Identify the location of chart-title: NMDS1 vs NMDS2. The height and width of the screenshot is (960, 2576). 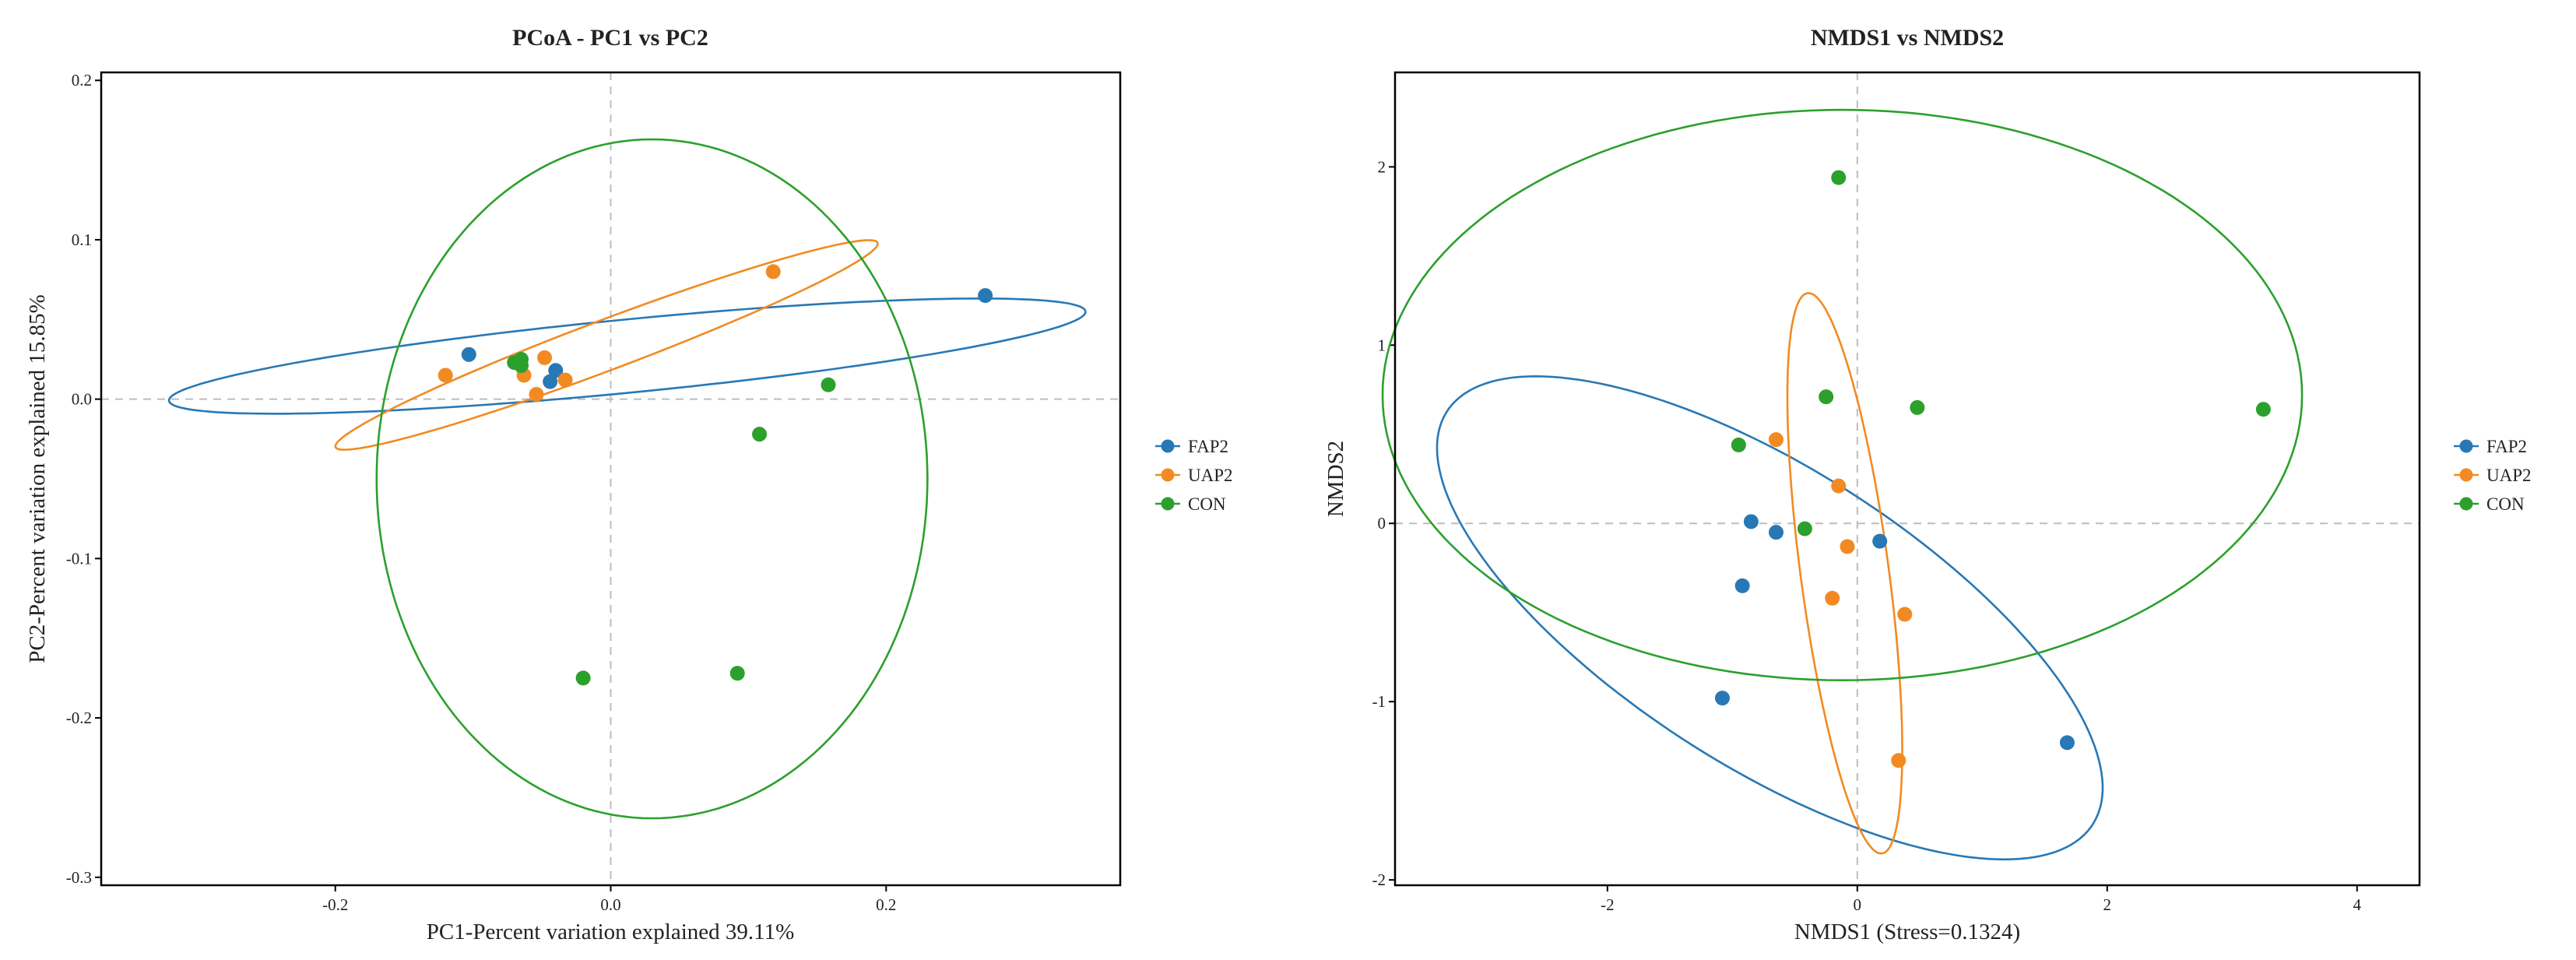
(1907, 38).